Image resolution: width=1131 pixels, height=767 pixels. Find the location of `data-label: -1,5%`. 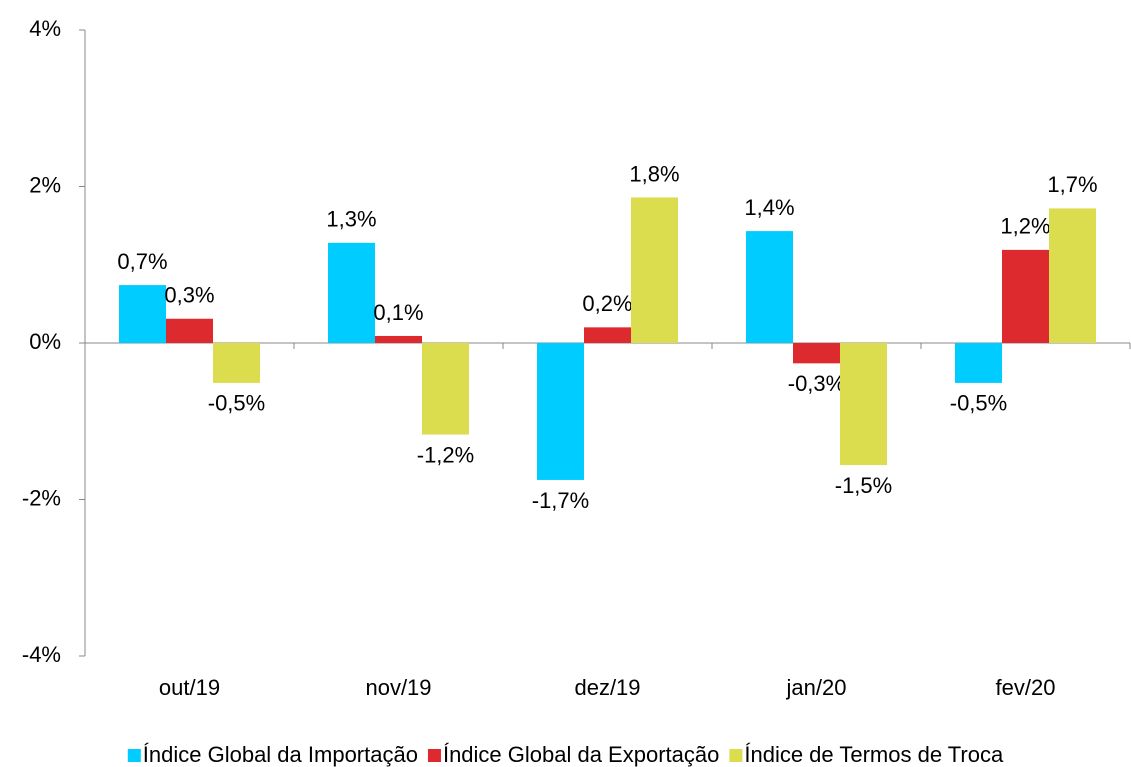

data-label: -1,5% is located at coordinates (863, 485).